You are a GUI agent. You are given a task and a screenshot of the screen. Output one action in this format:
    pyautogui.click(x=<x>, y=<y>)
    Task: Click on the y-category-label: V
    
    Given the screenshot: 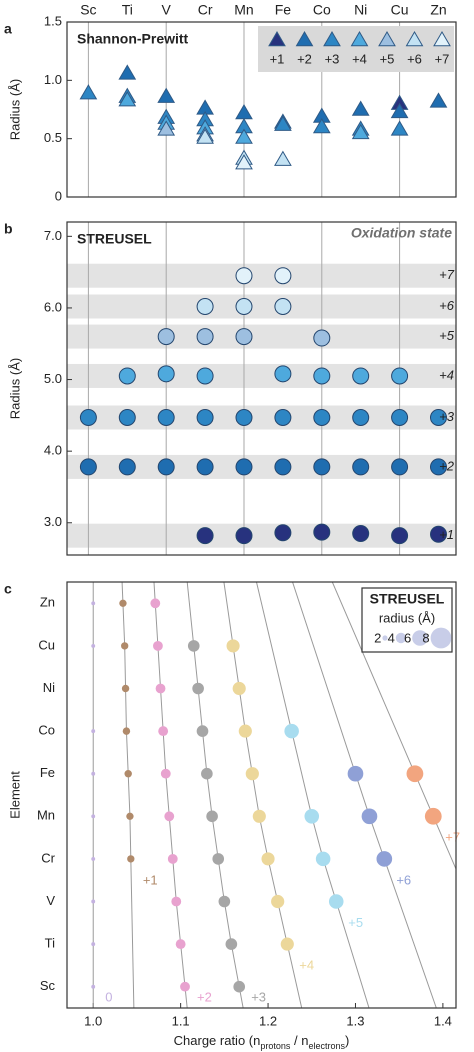 What is the action you would take?
    pyautogui.click(x=50, y=900)
    